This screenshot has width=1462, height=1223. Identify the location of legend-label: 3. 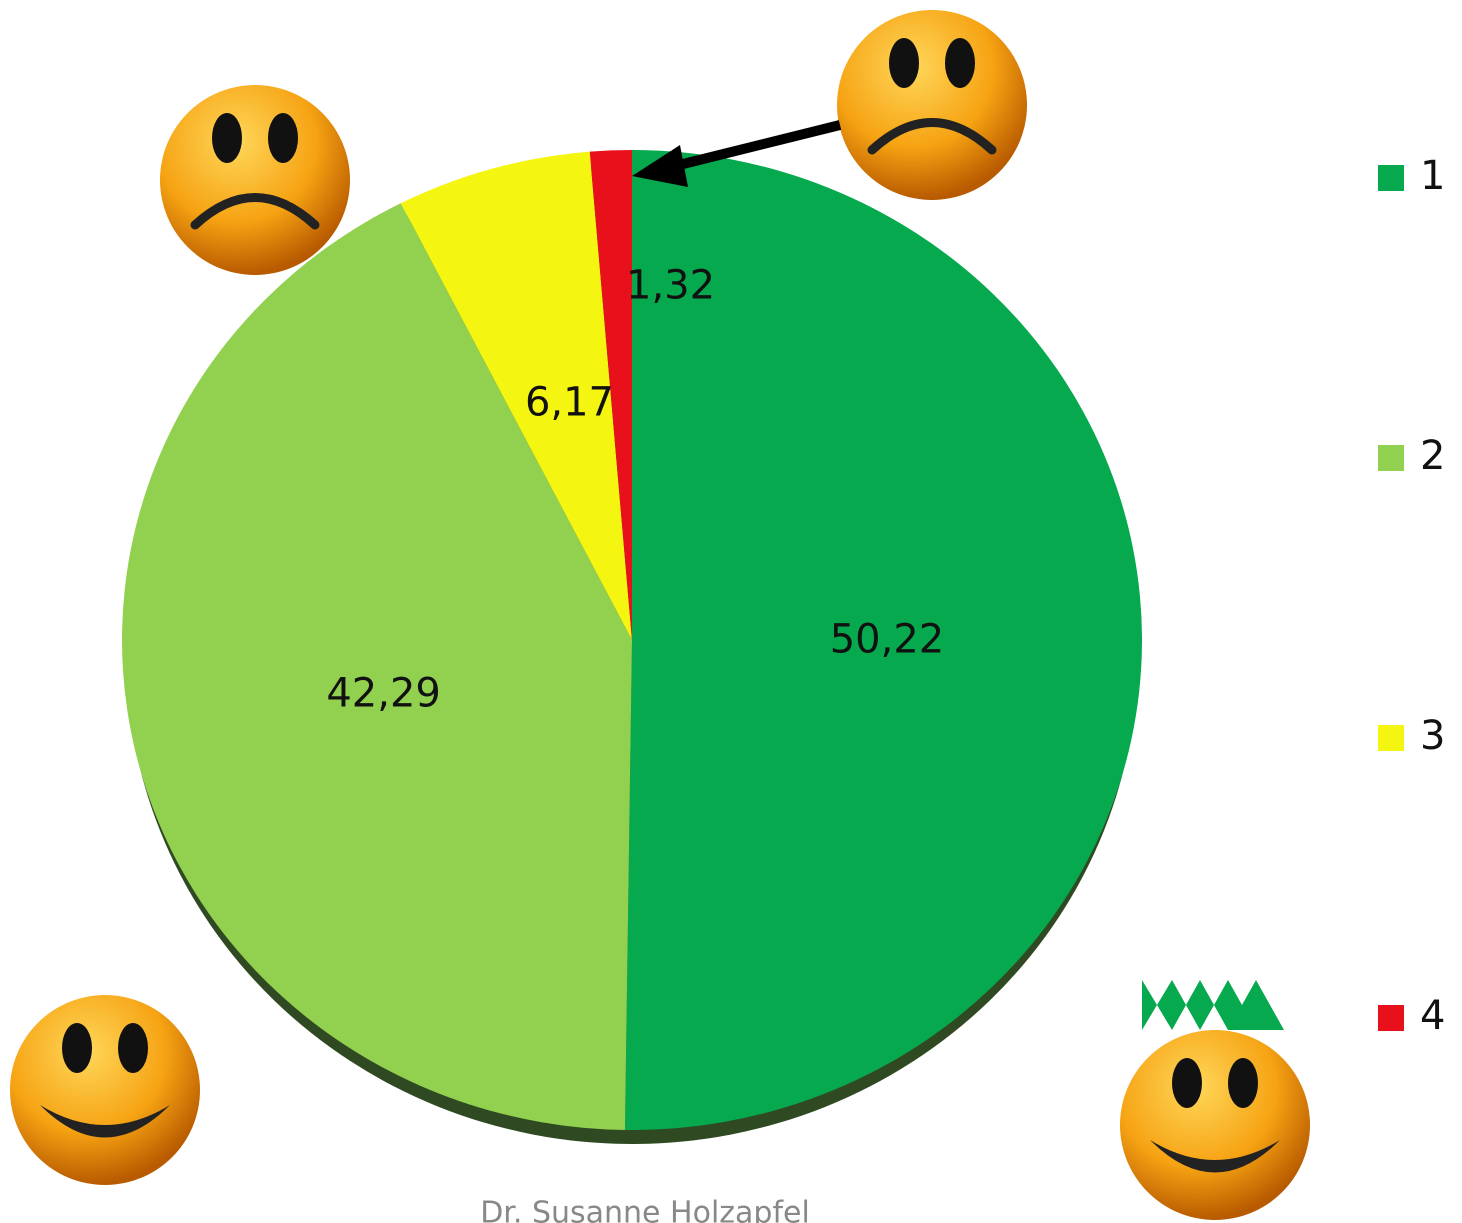
(1432, 736).